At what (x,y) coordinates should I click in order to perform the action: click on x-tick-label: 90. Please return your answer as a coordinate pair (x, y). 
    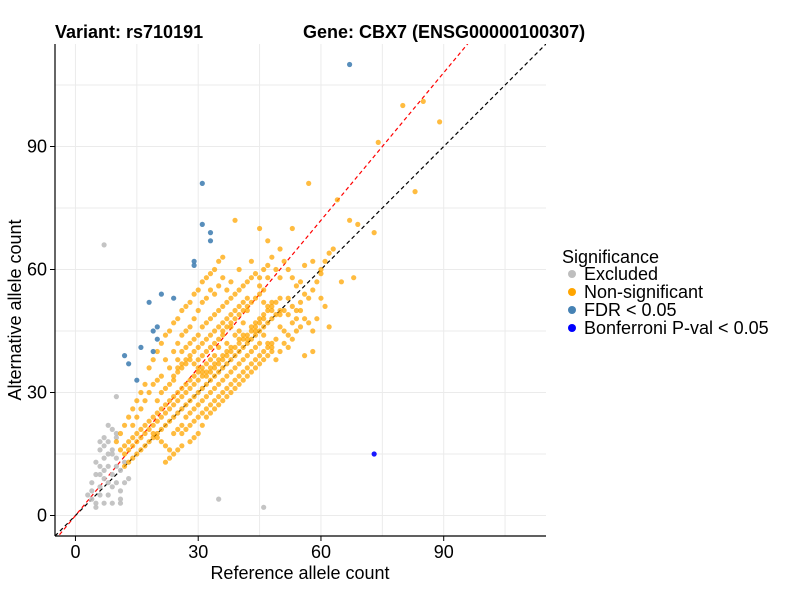
    Looking at the image, I should click on (444, 552).